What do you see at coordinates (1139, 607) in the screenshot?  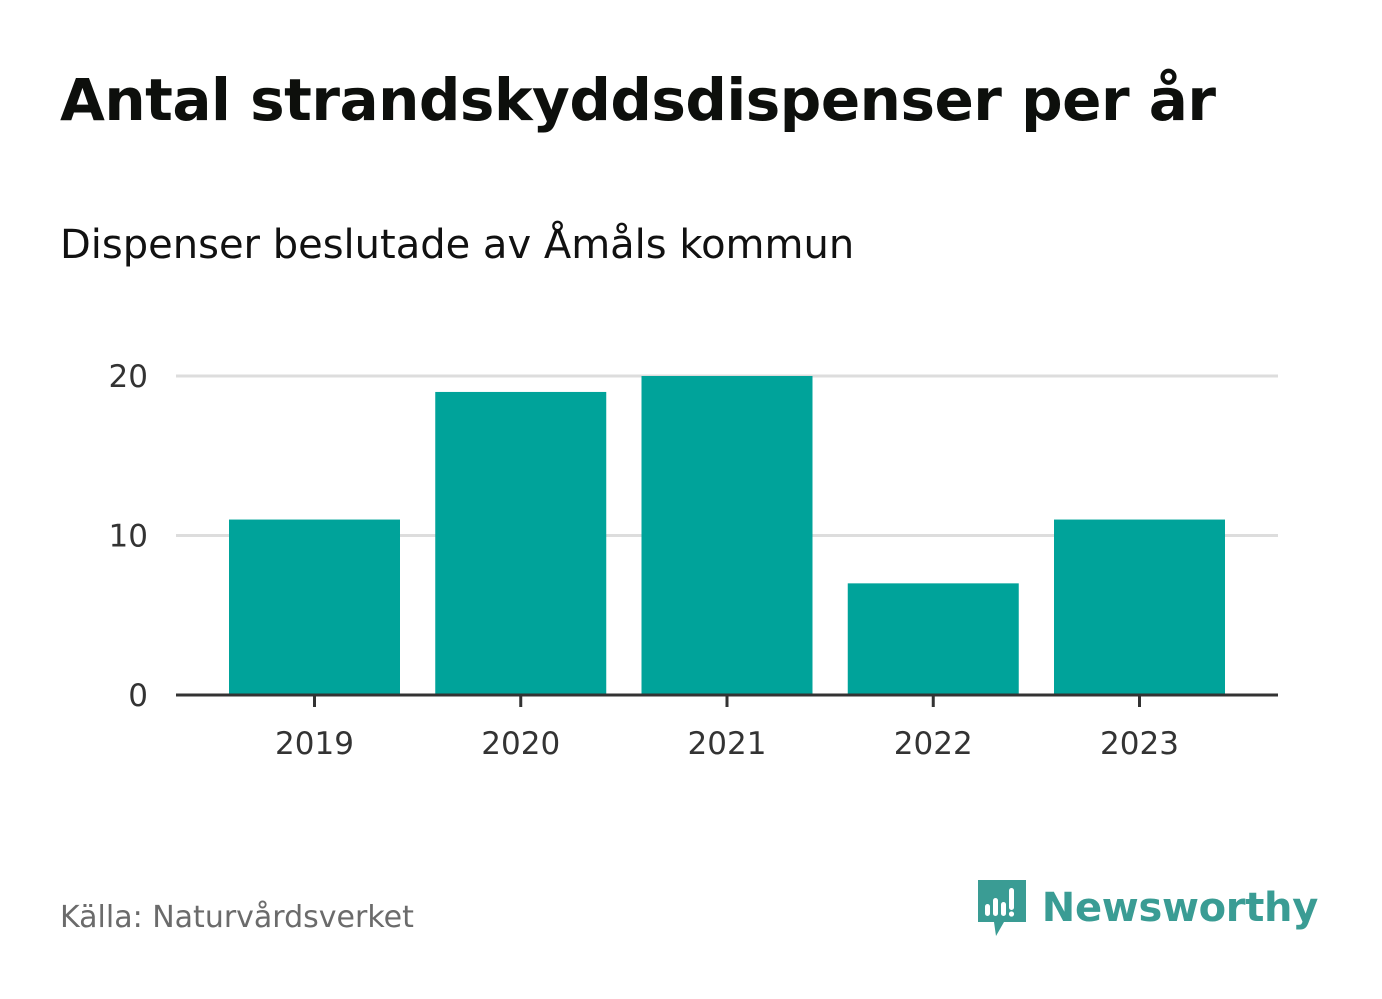 I see `bar-2023` at bounding box center [1139, 607].